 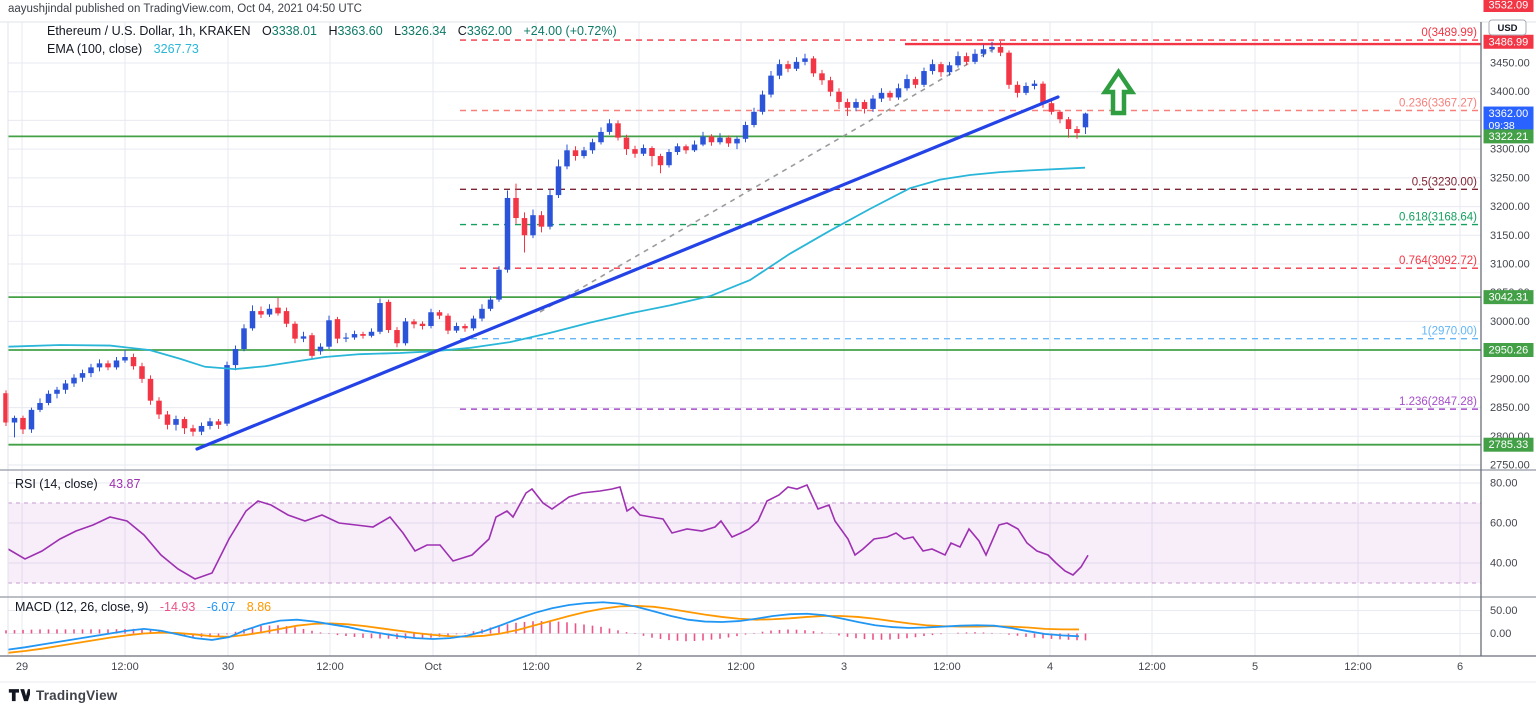 I want to click on ohlc-high-key: H, so click(x=333, y=31).